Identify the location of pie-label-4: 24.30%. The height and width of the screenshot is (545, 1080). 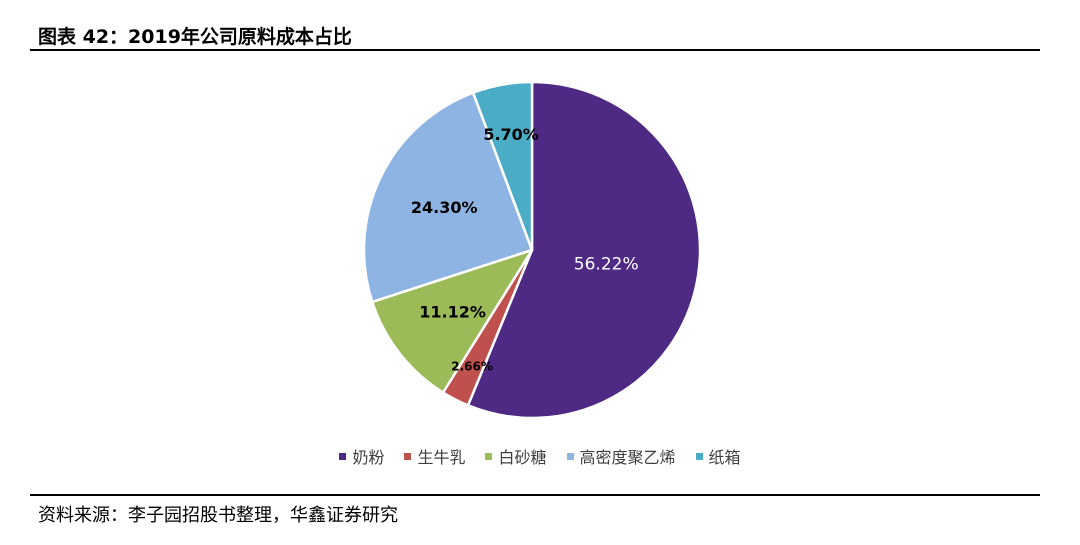
(444, 207).